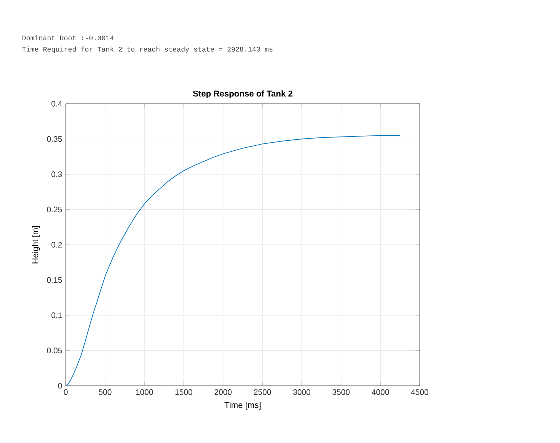 Image resolution: width=560 pixels, height=443 pixels. I want to click on y-axis-title: Height [m], so click(36, 245).